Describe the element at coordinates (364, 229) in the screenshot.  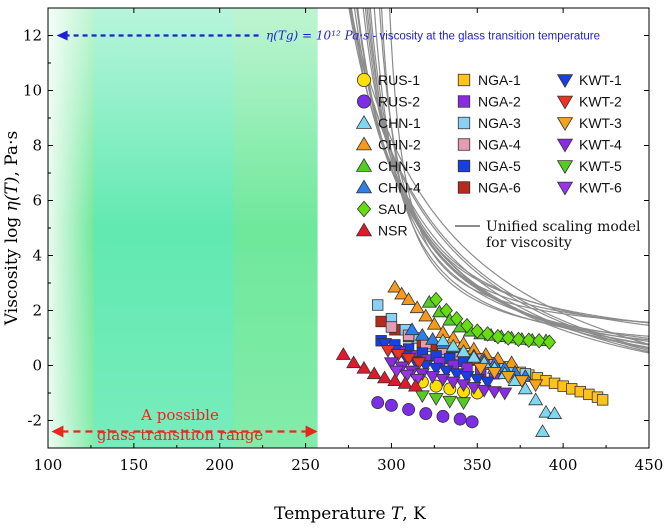
I see `legend-marker-nsr` at that location.